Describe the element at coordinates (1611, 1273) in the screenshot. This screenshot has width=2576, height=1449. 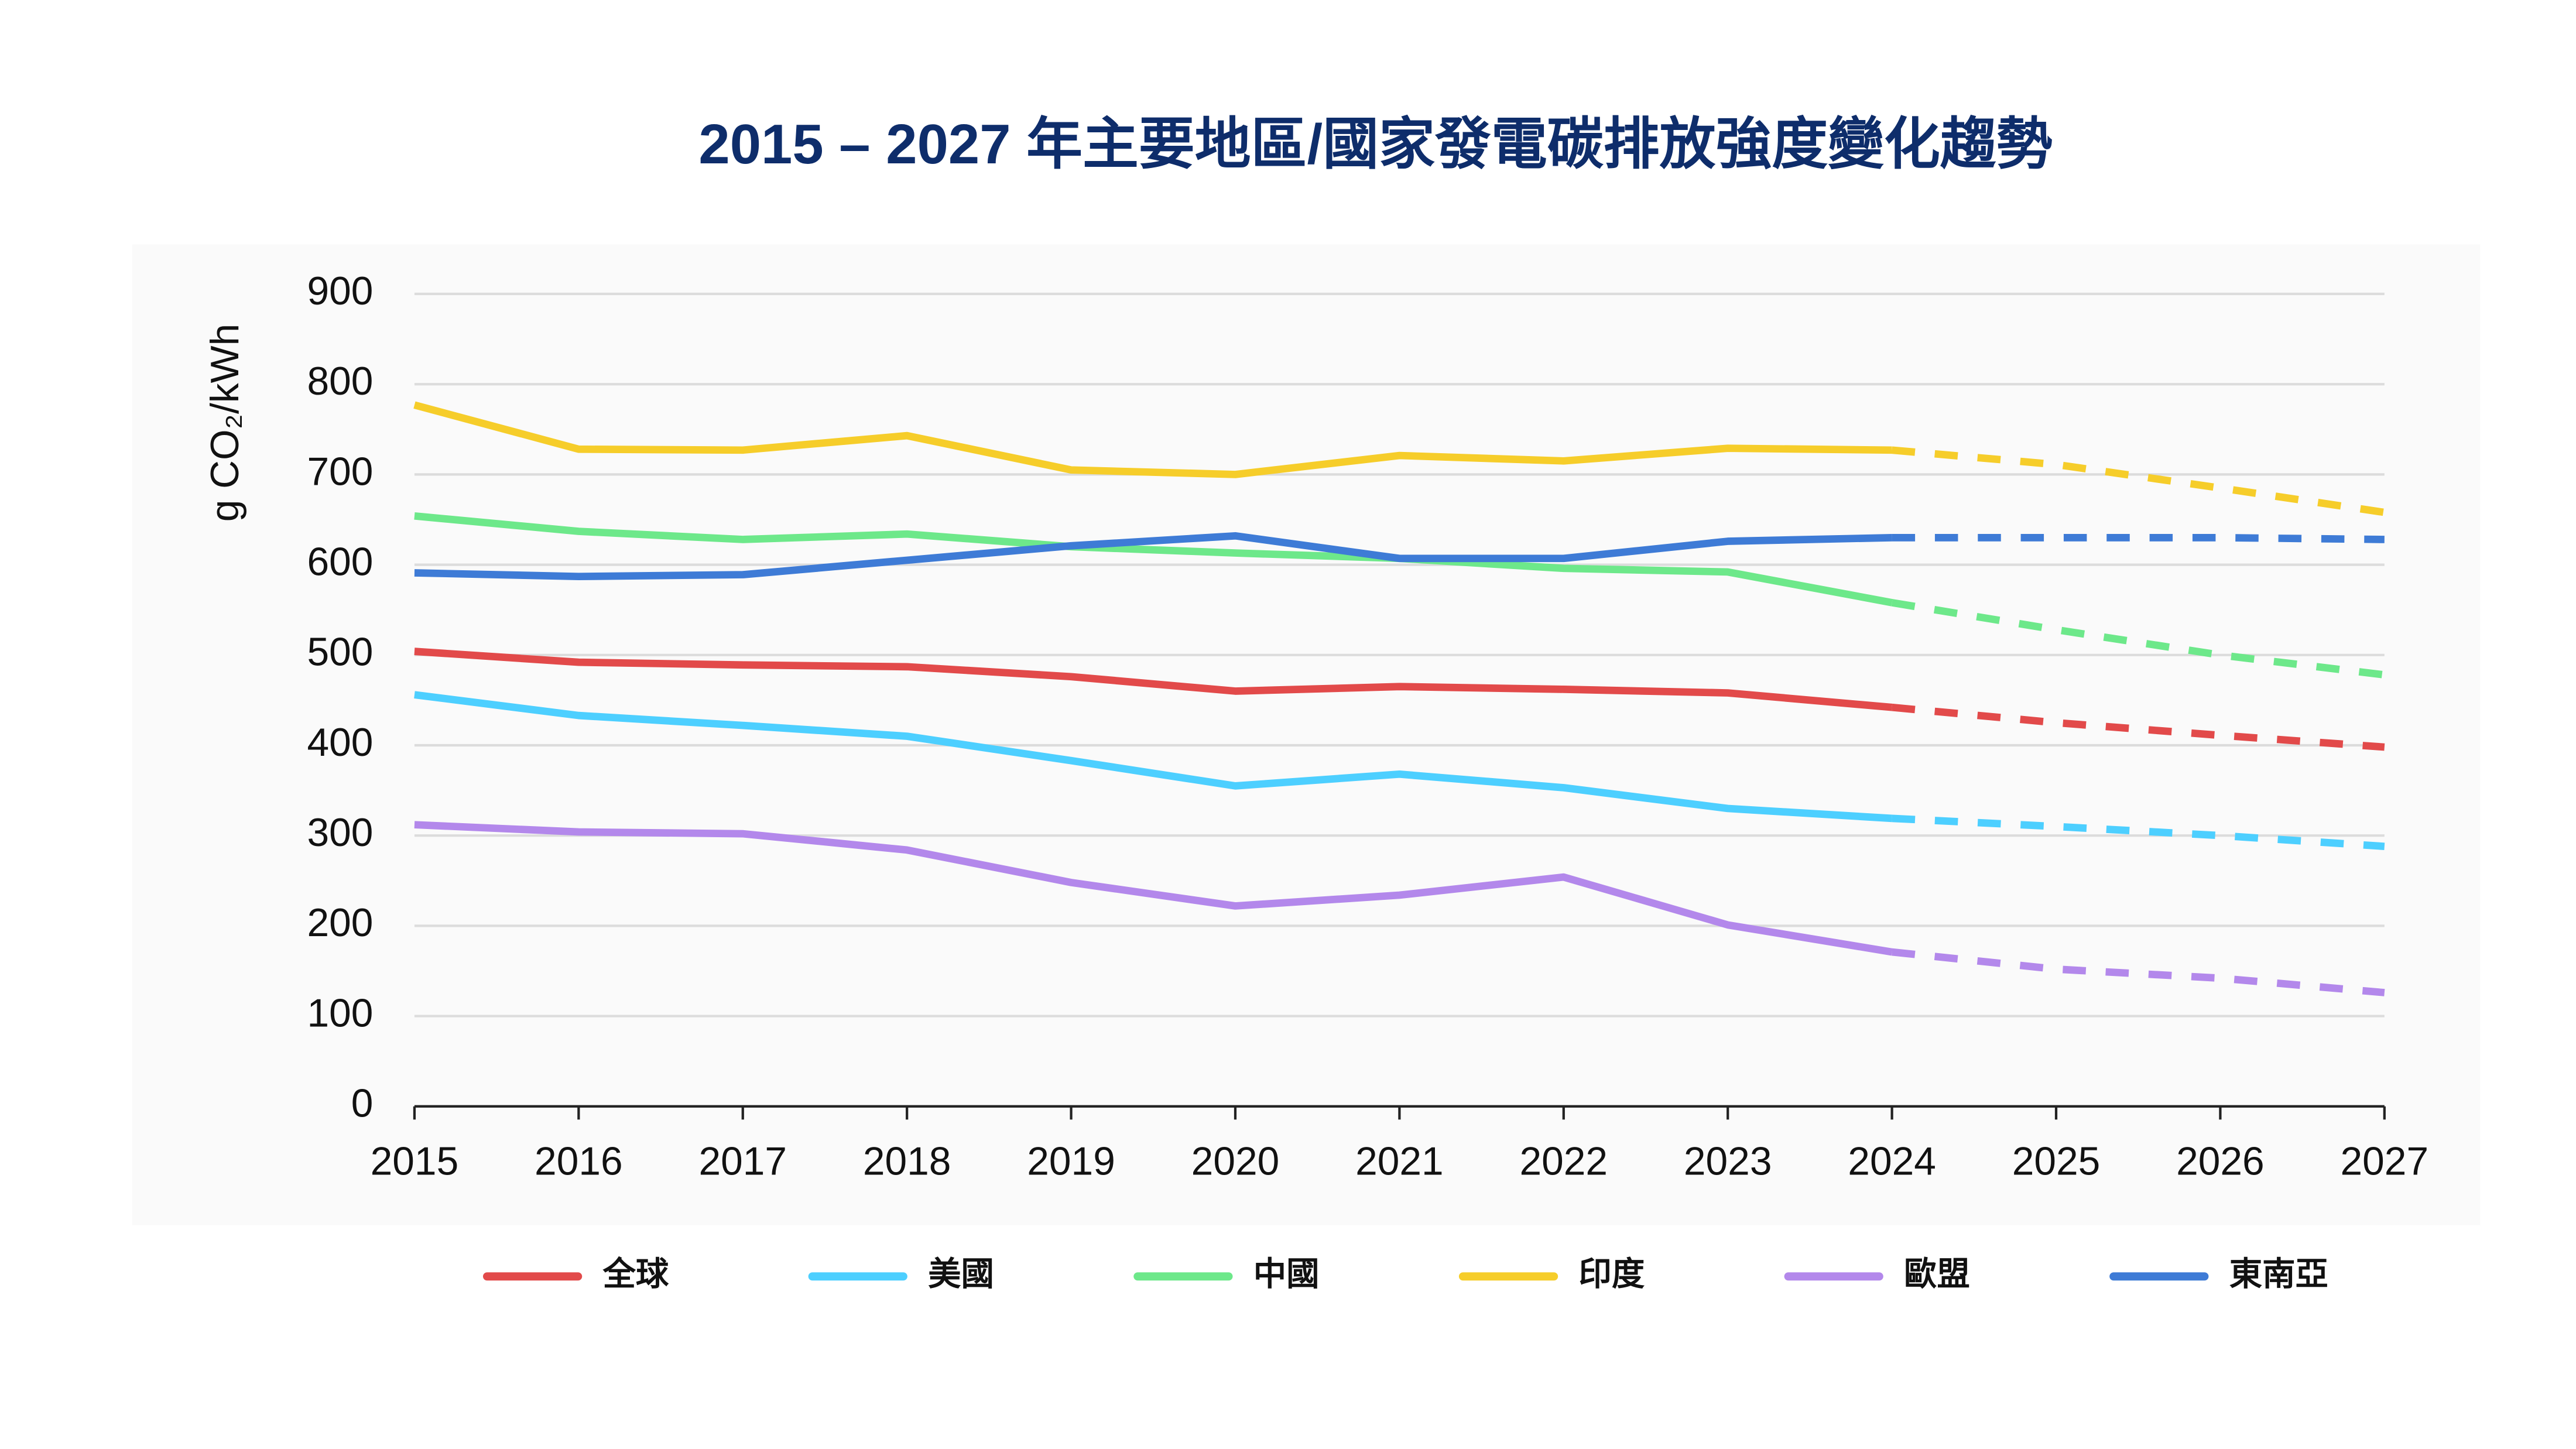
I see `legend-label: 印度` at that location.